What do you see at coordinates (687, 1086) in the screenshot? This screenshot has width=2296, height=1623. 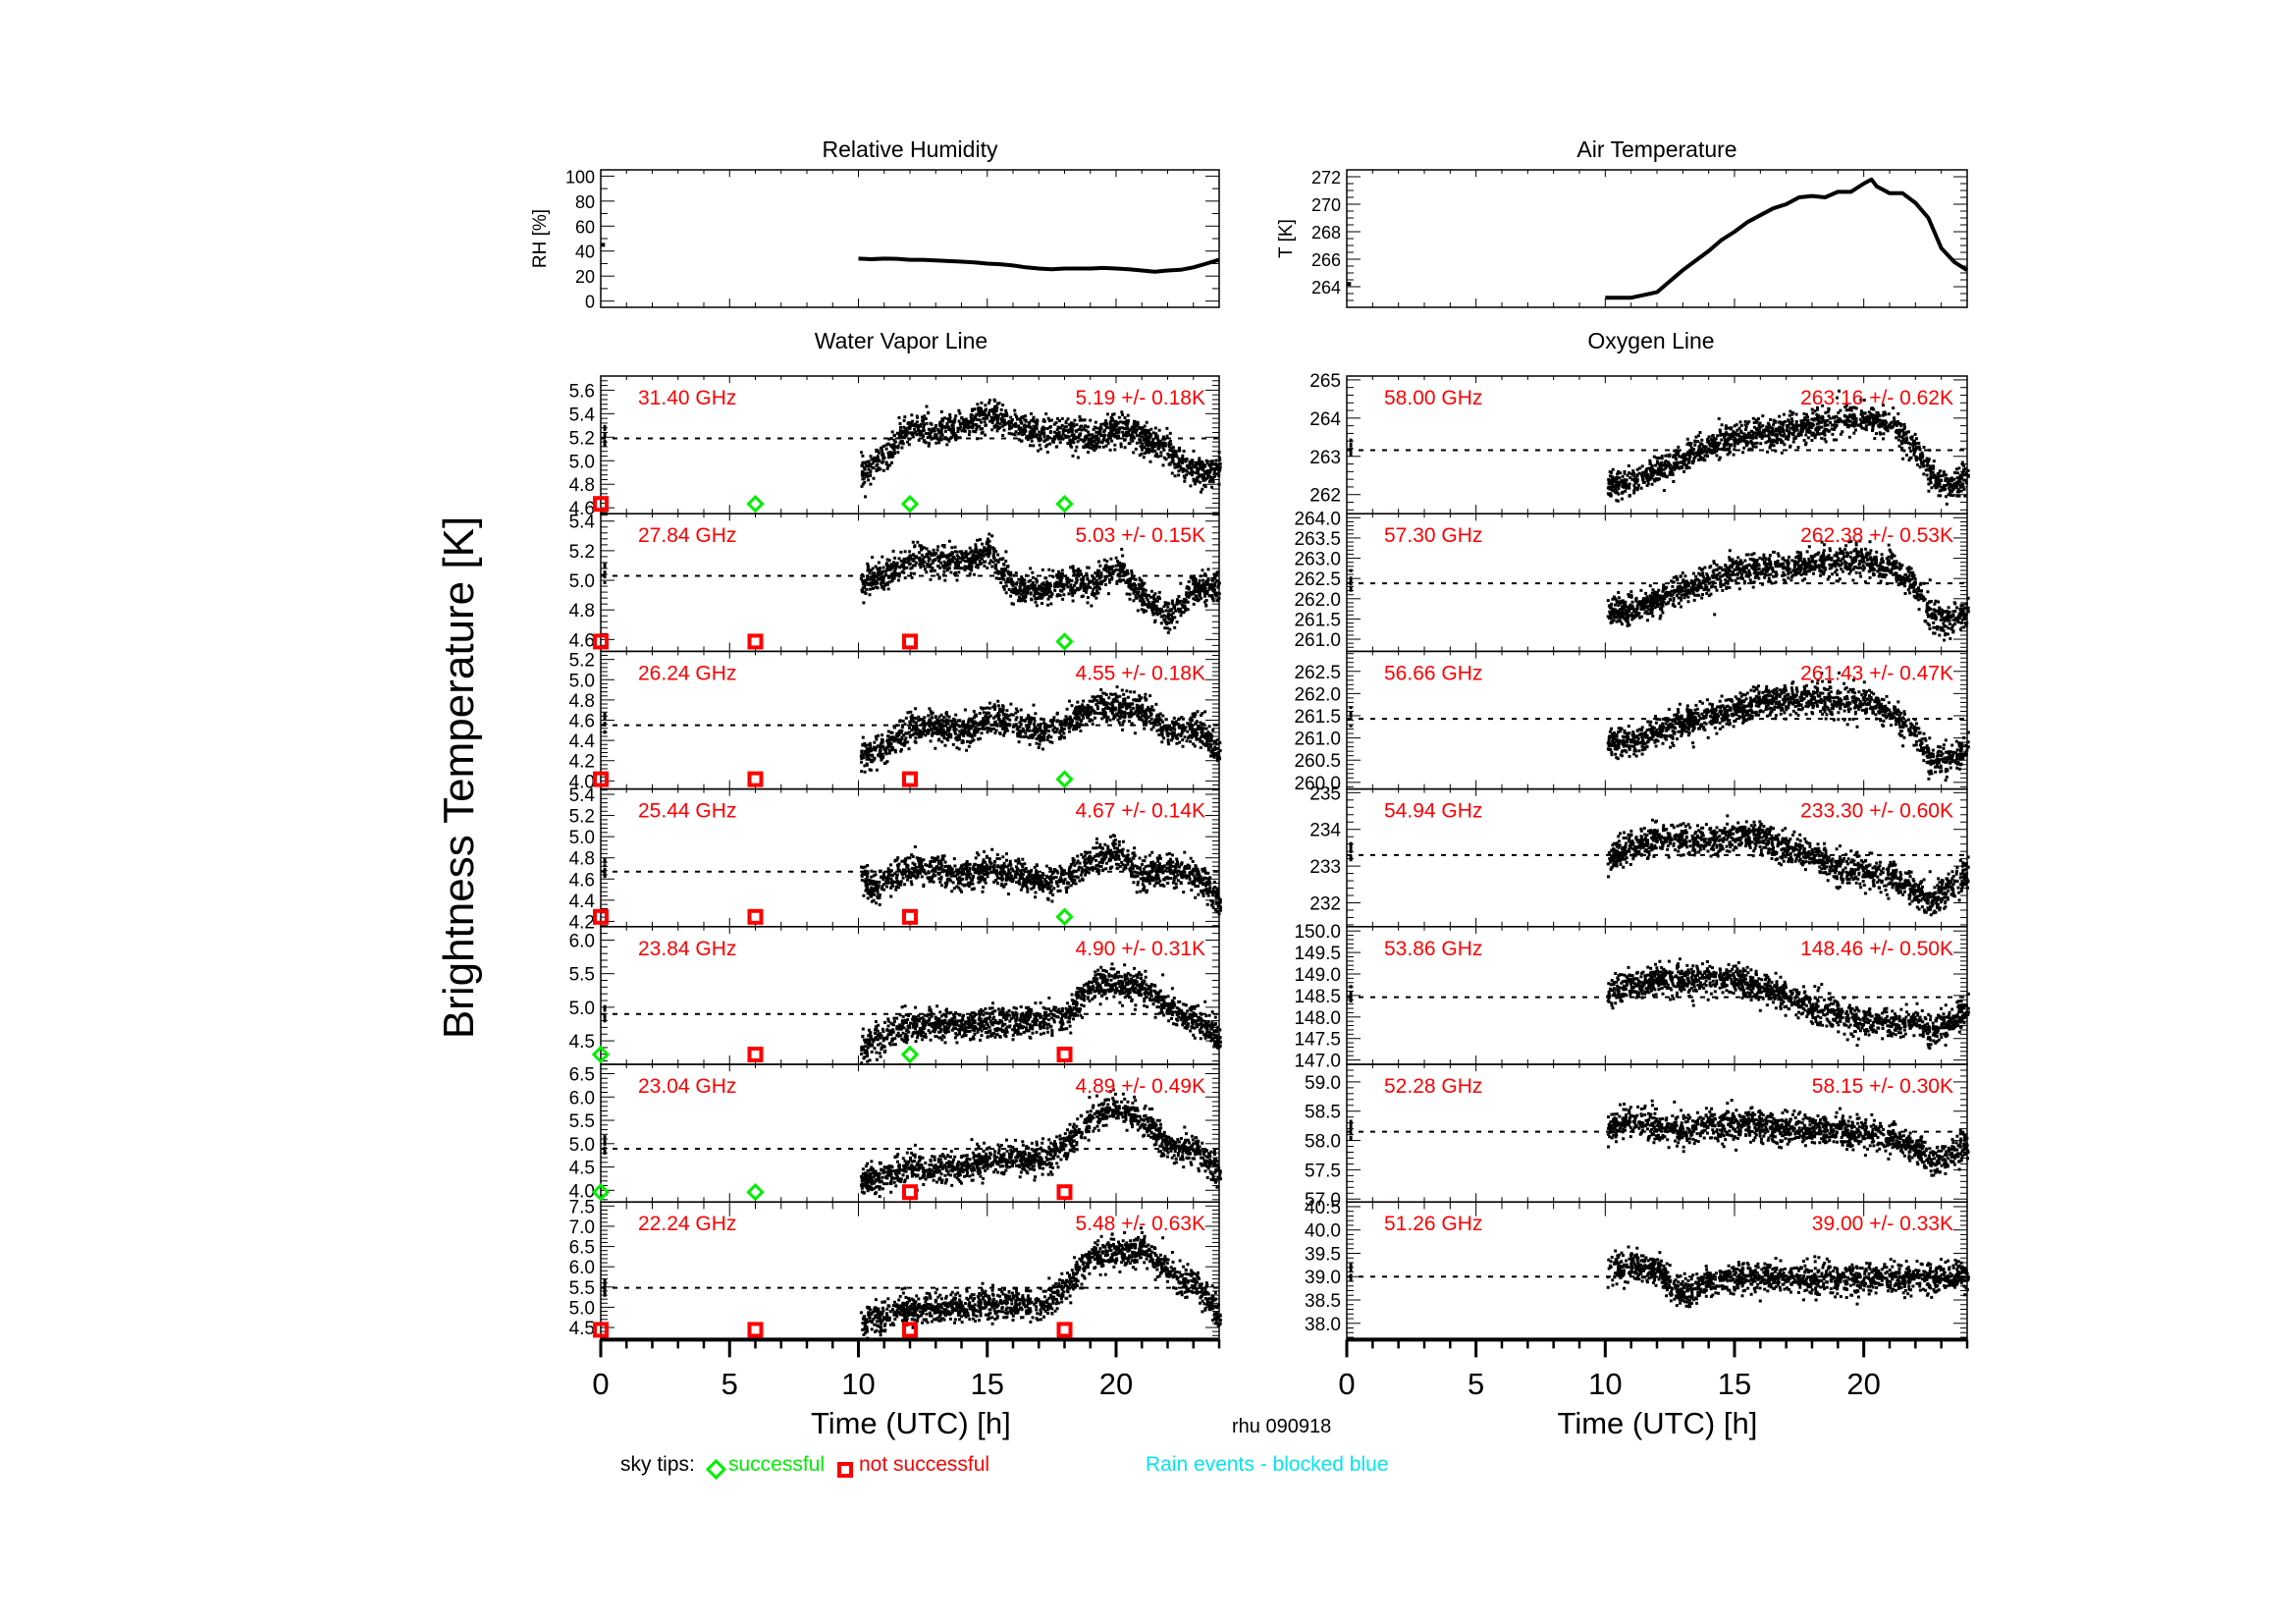 I see `channel-frequency: 23.04 GHz` at bounding box center [687, 1086].